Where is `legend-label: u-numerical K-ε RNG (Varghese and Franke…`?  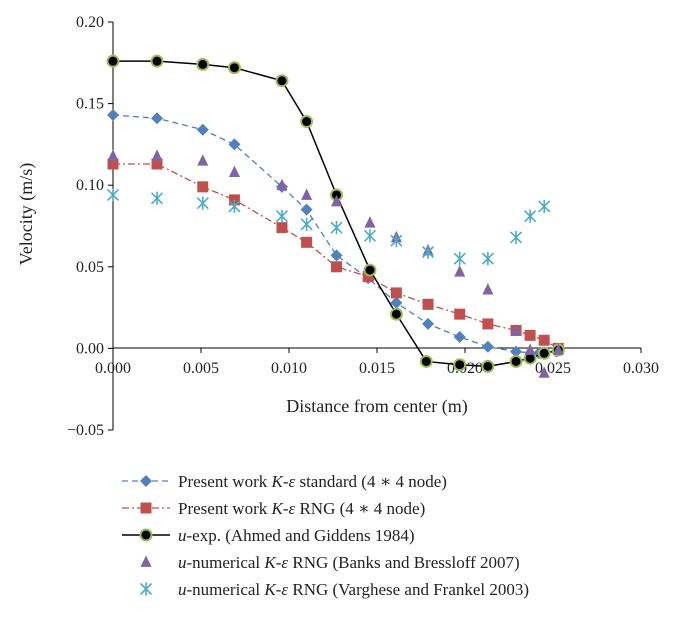
legend-label: u-numerical K-ε RNG (Varghese and Franke… is located at coordinates (353, 589).